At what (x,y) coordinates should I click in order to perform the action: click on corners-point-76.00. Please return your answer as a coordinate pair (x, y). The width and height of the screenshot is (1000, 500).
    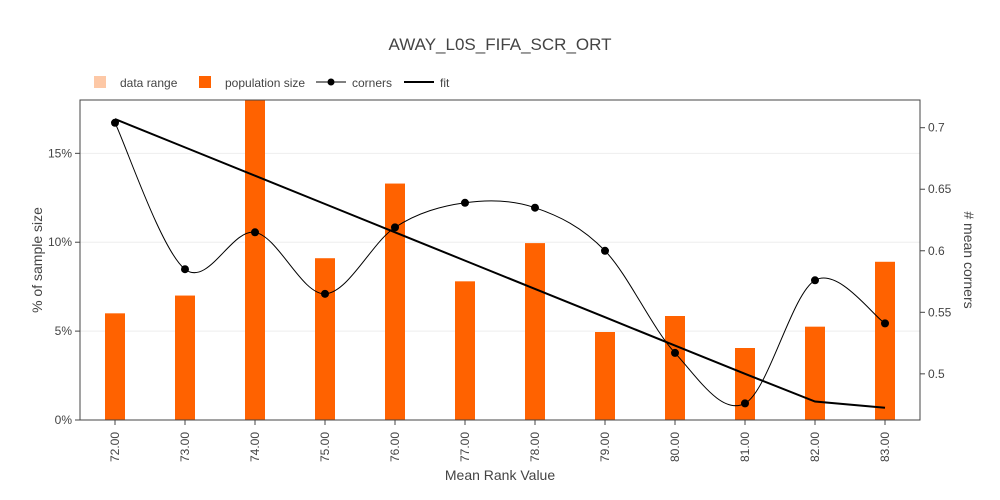
    Looking at the image, I should click on (395, 227).